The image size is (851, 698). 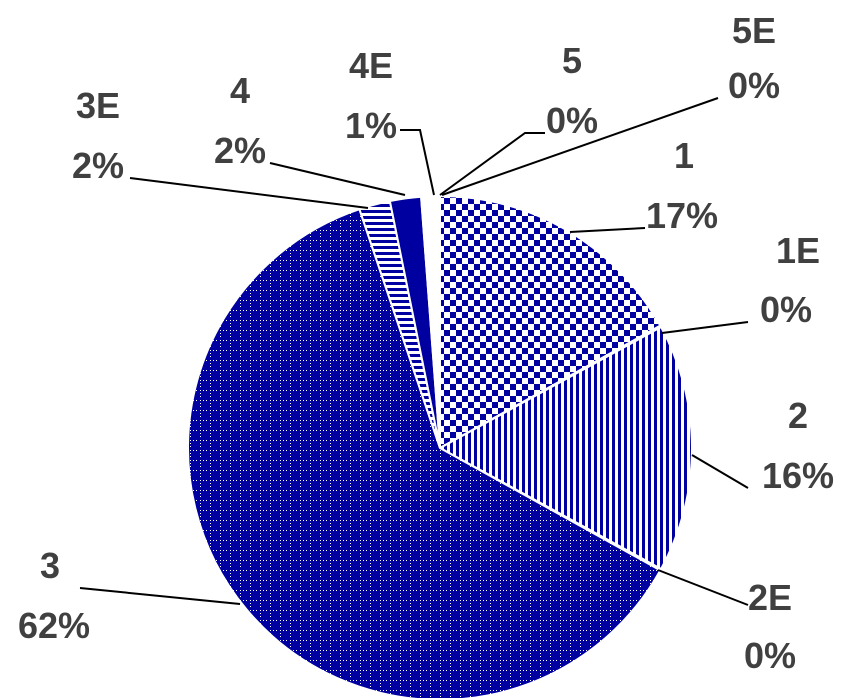 What do you see at coordinates (703, 587) in the screenshot?
I see `leader-line-2e` at bounding box center [703, 587].